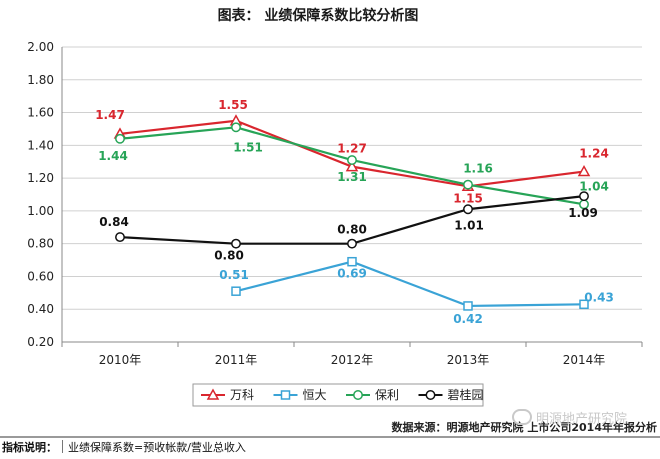 The width and height of the screenshot is (660, 459). What do you see at coordinates (469, 225) in the screenshot?
I see `data-label: 1.01` at bounding box center [469, 225].